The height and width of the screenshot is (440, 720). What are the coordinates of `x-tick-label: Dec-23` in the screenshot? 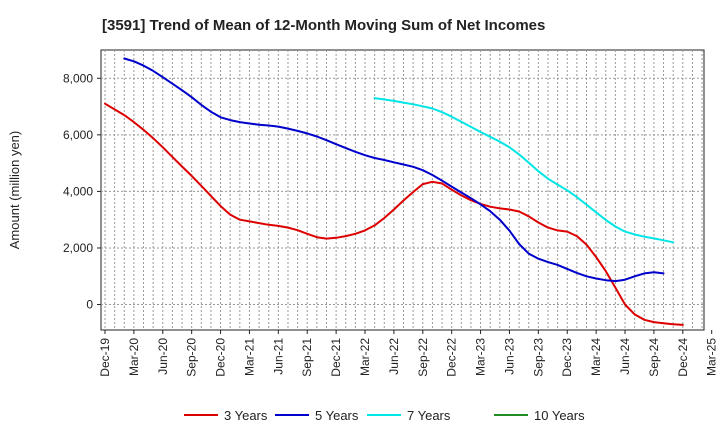 It's located at (567, 357).